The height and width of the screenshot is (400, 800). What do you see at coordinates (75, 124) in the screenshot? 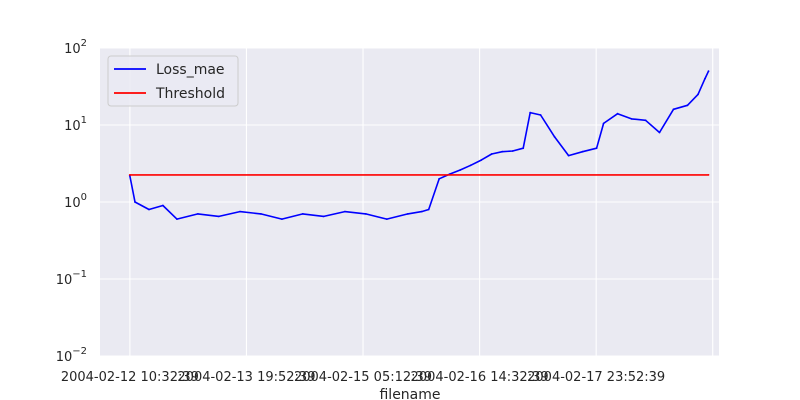
I see `y-tick-label: 10¹` at bounding box center [75, 124].